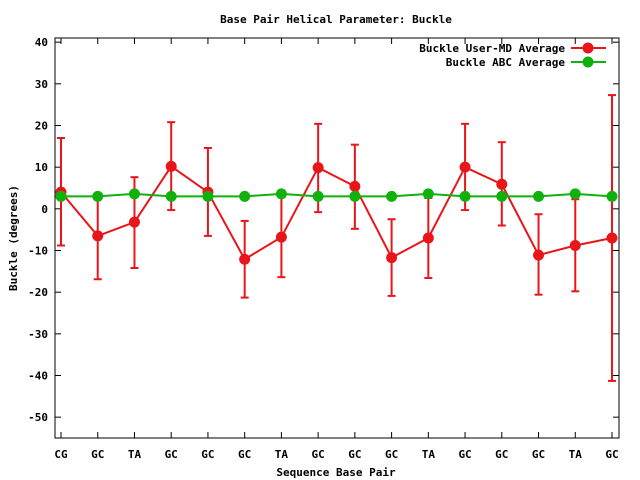 The image size is (640, 480). What do you see at coordinates (506, 62) in the screenshot?
I see `legend-label-abc: Buckle ABC Average` at bounding box center [506, 62].